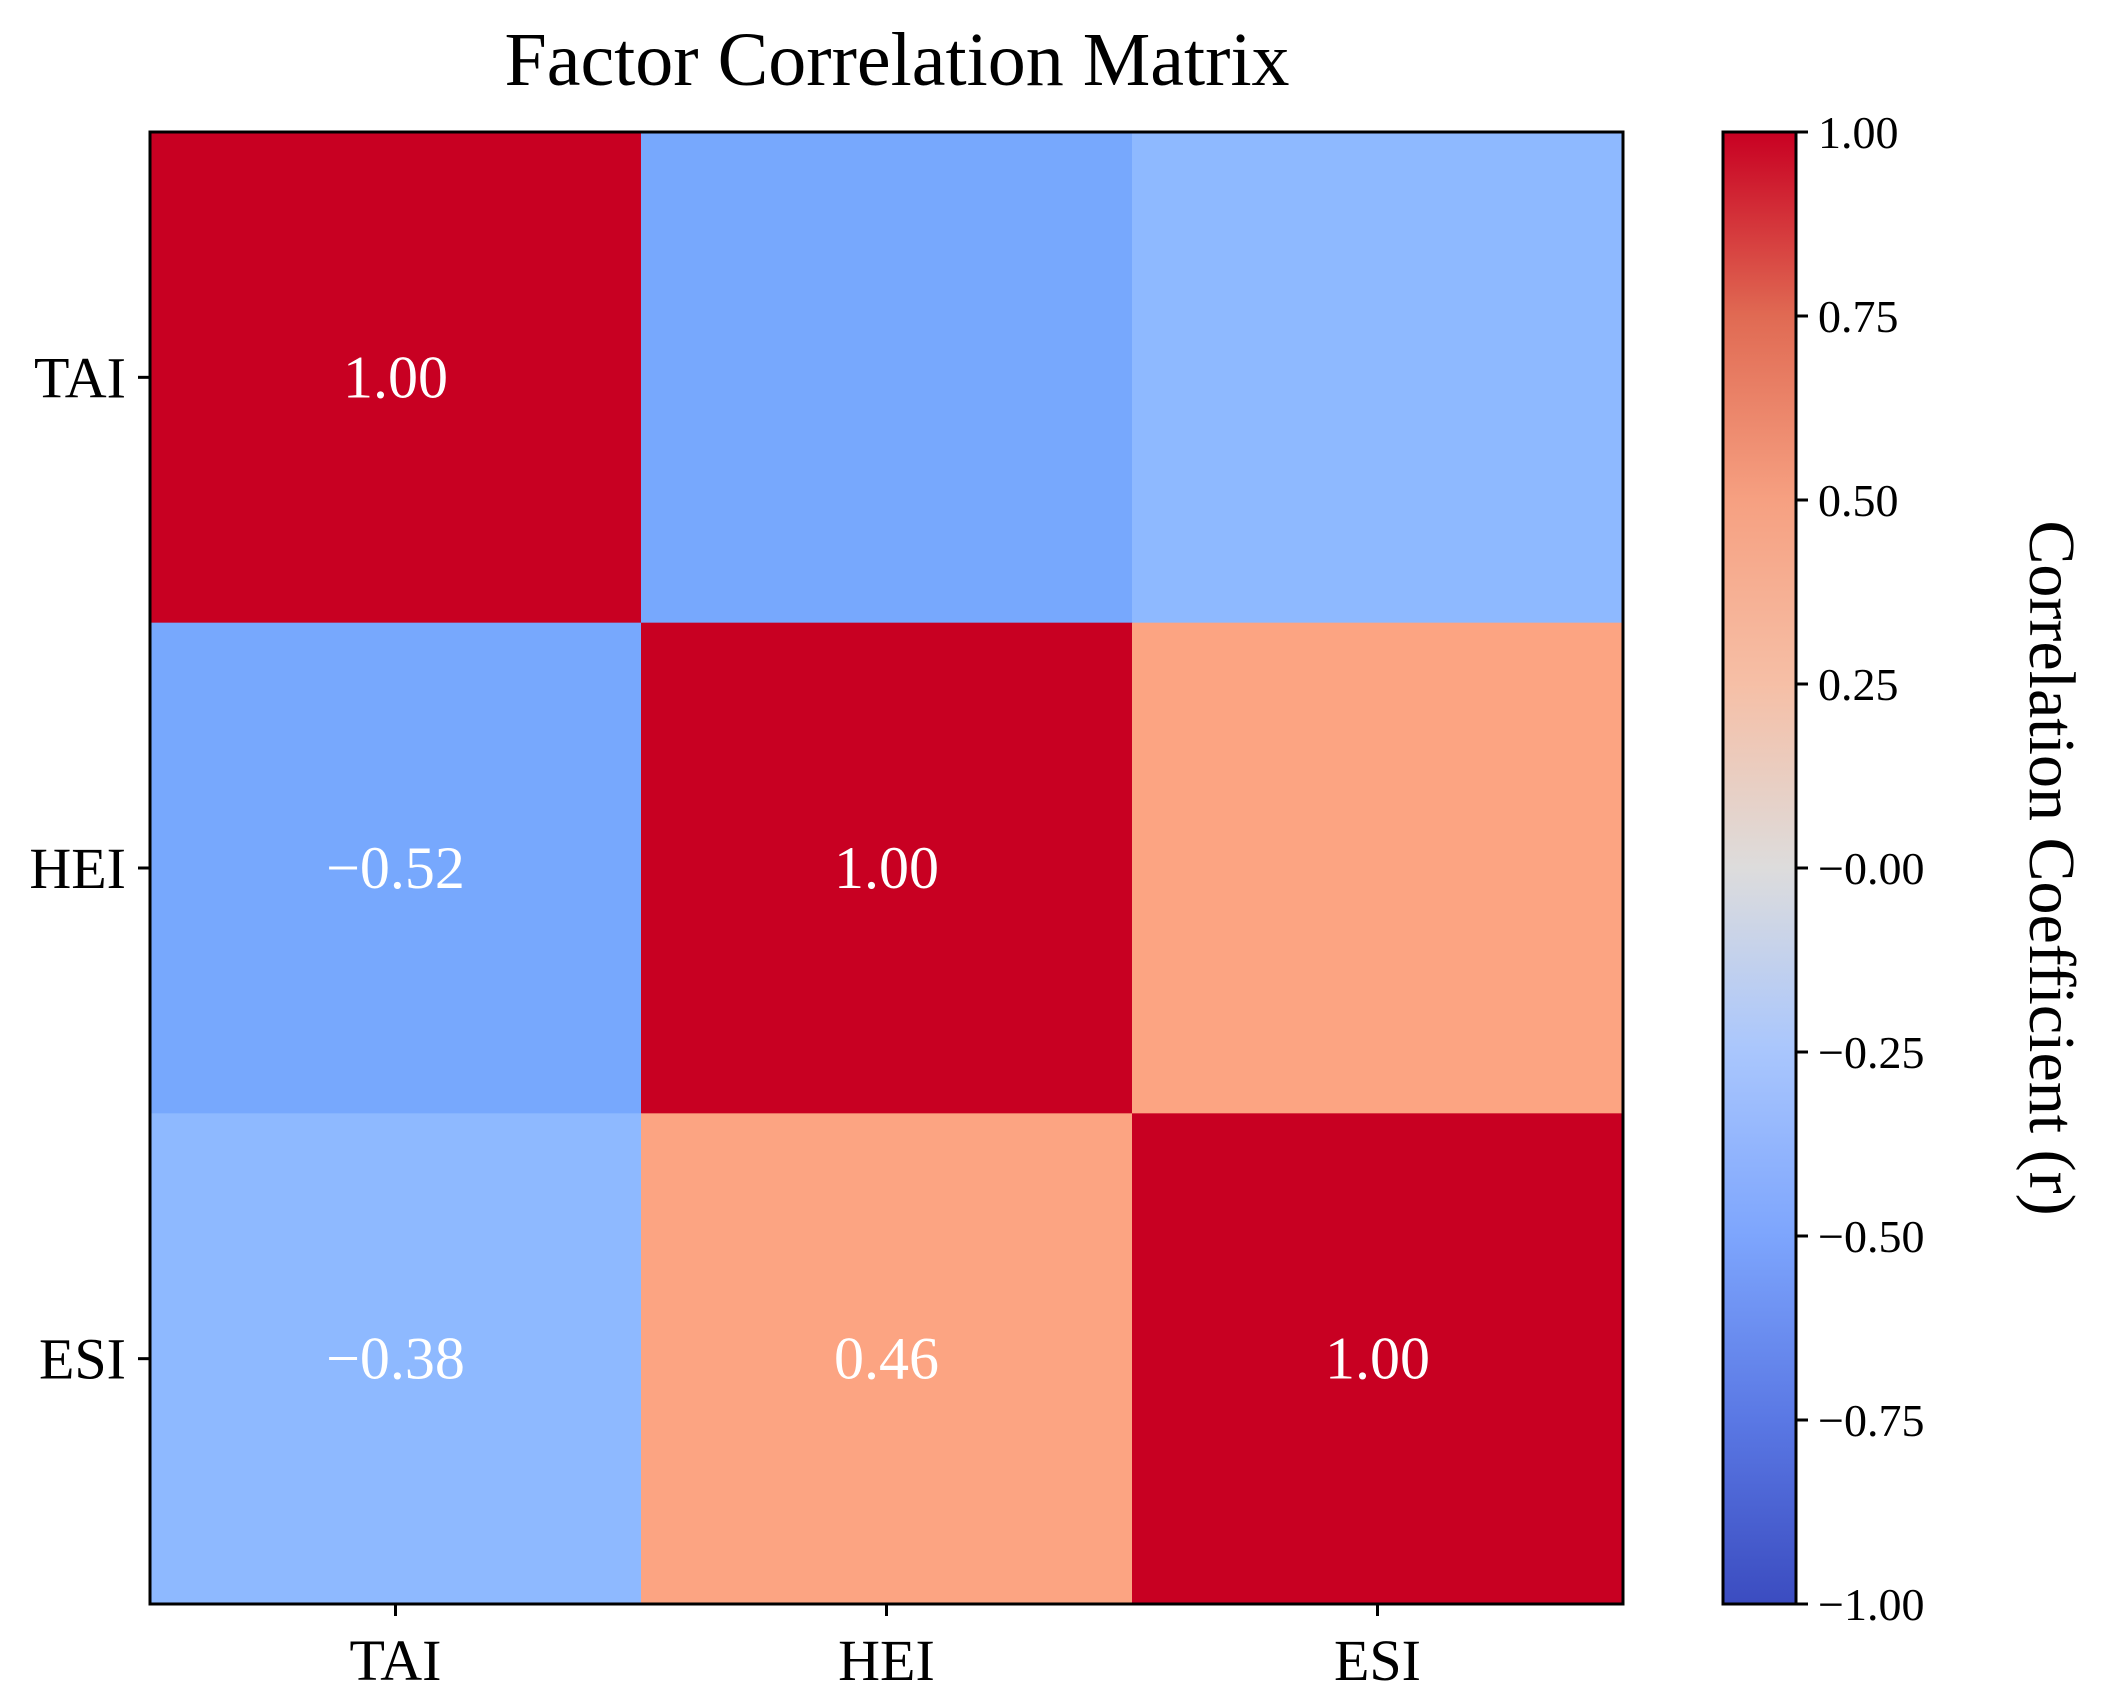 The height and width of the screenshot is (1706, 2108). I want to click on heatmap-cell-hei-hei, so click(887, 868).